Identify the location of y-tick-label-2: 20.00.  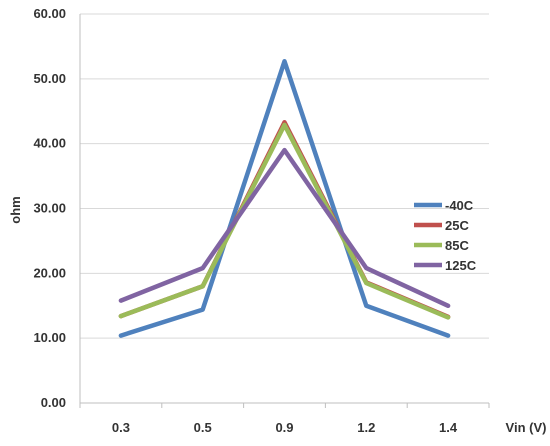
(49, 272).